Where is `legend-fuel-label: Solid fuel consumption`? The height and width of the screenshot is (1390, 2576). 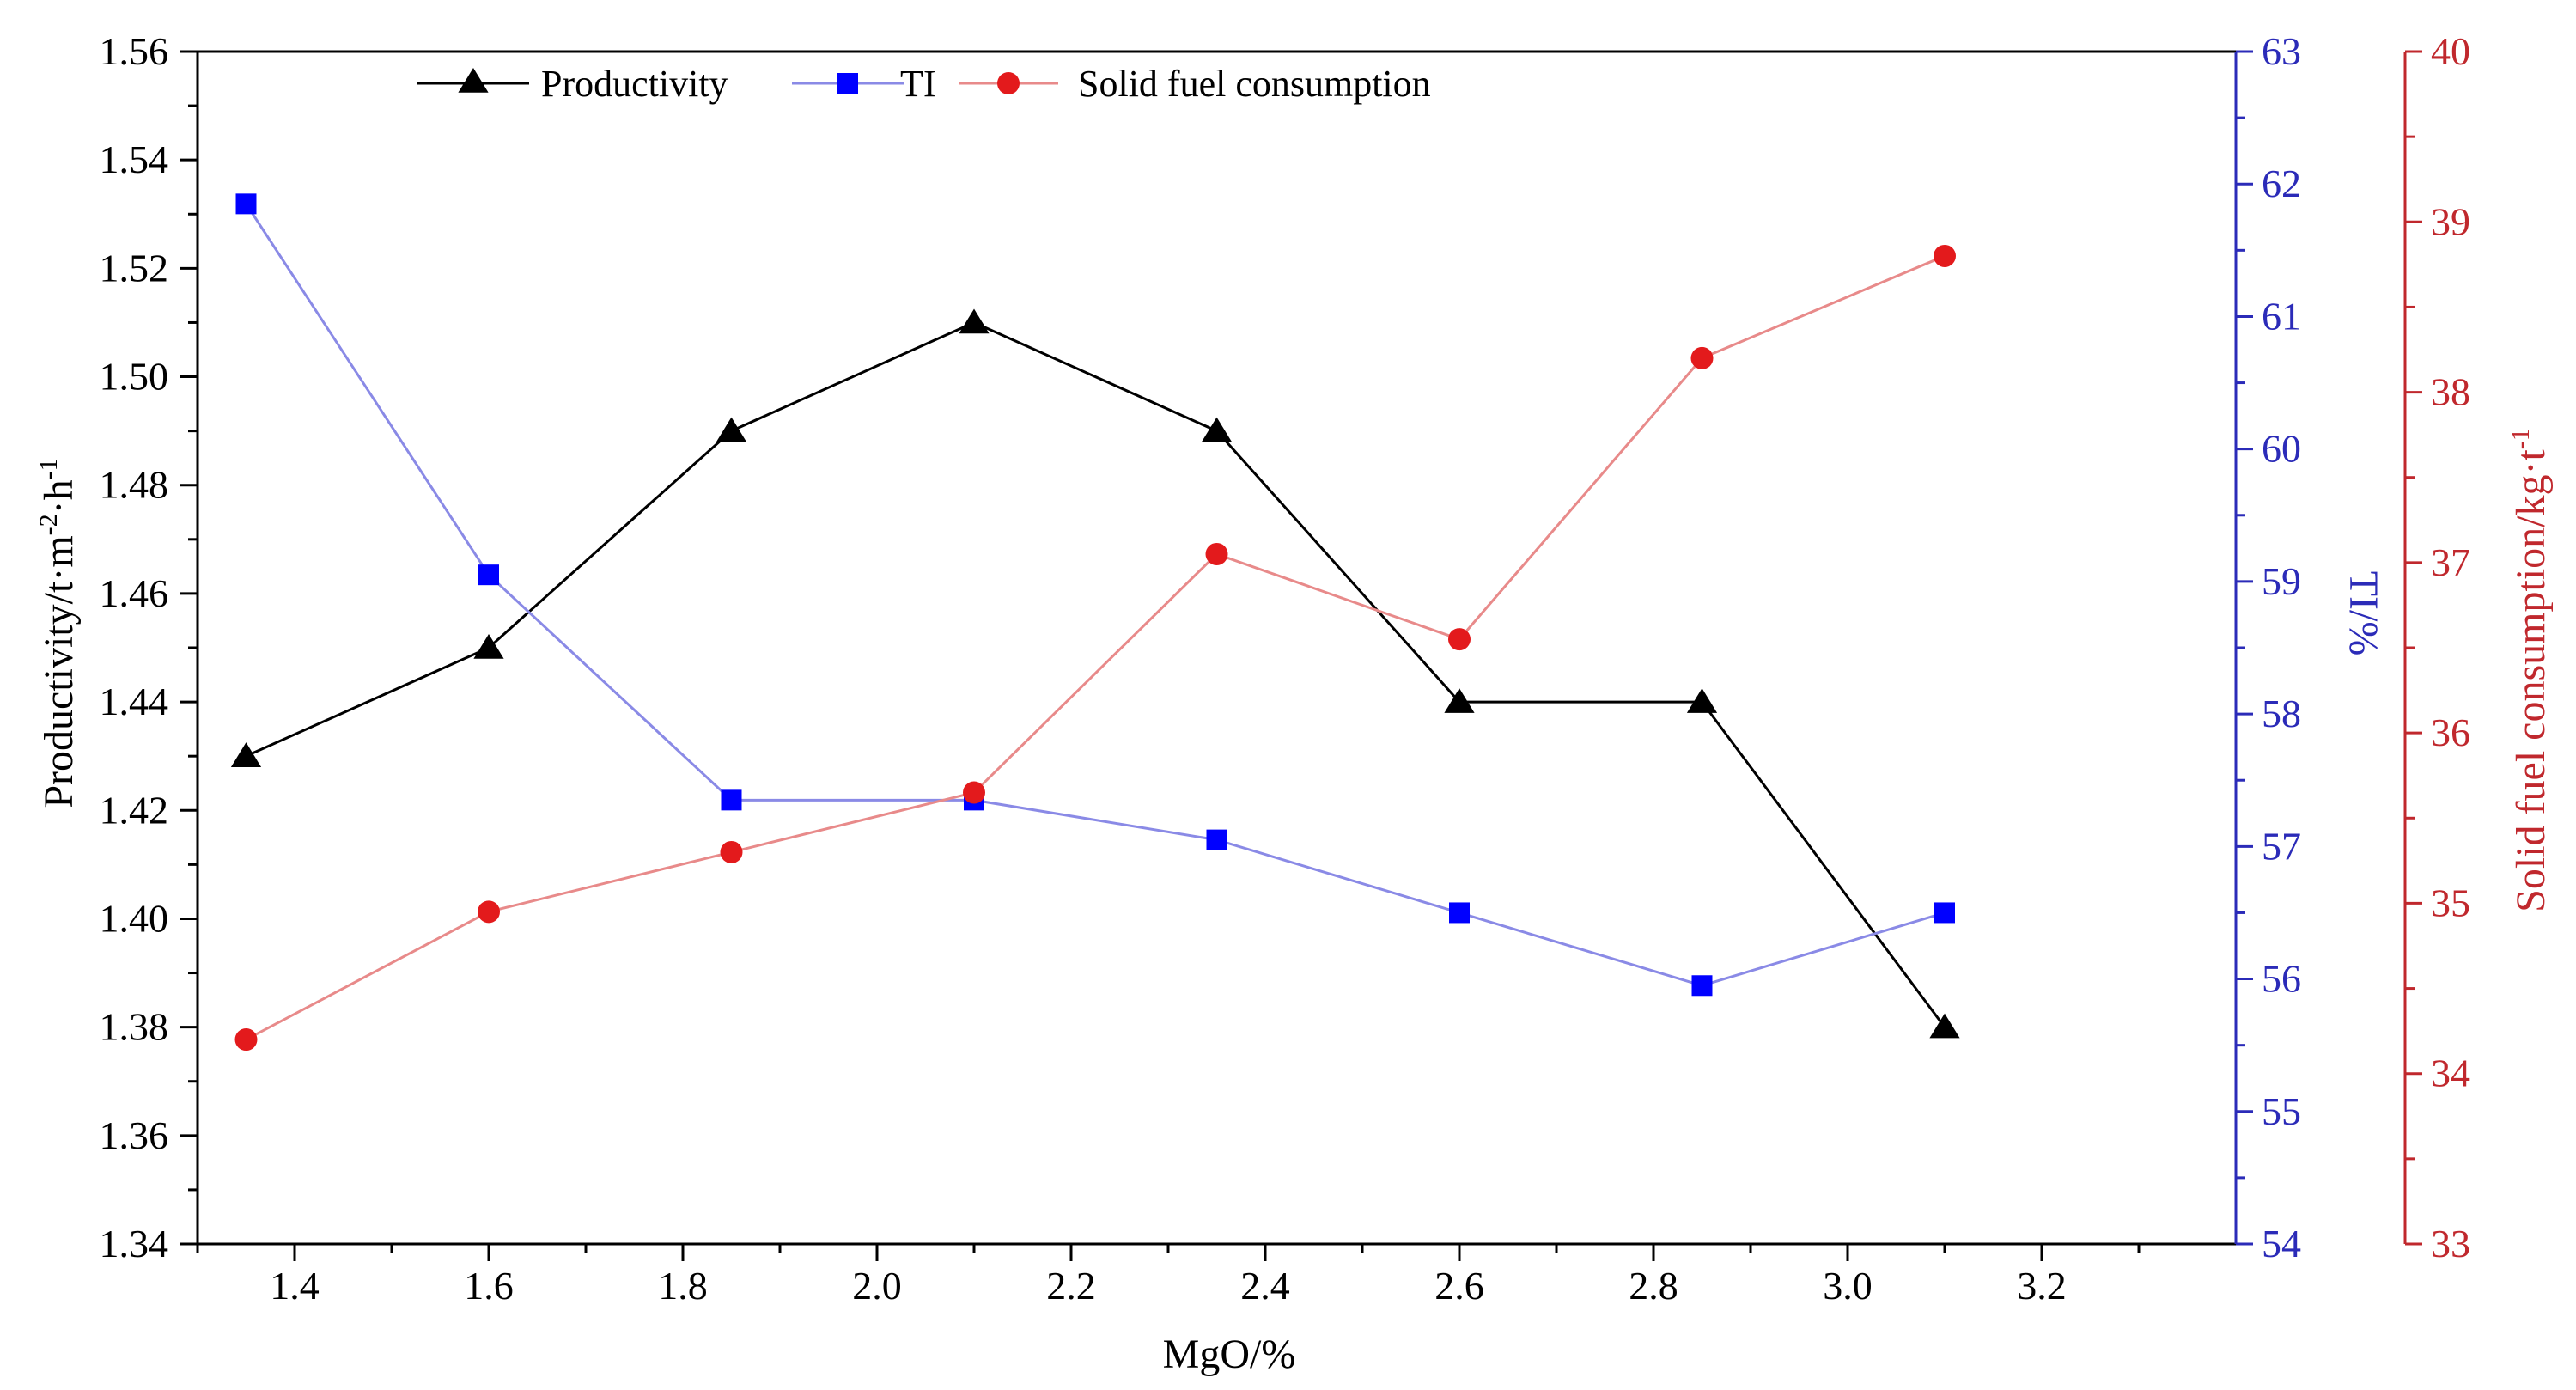
legend-fuel-label: Solid fuel consumption is located at coordinates (1254, 84).